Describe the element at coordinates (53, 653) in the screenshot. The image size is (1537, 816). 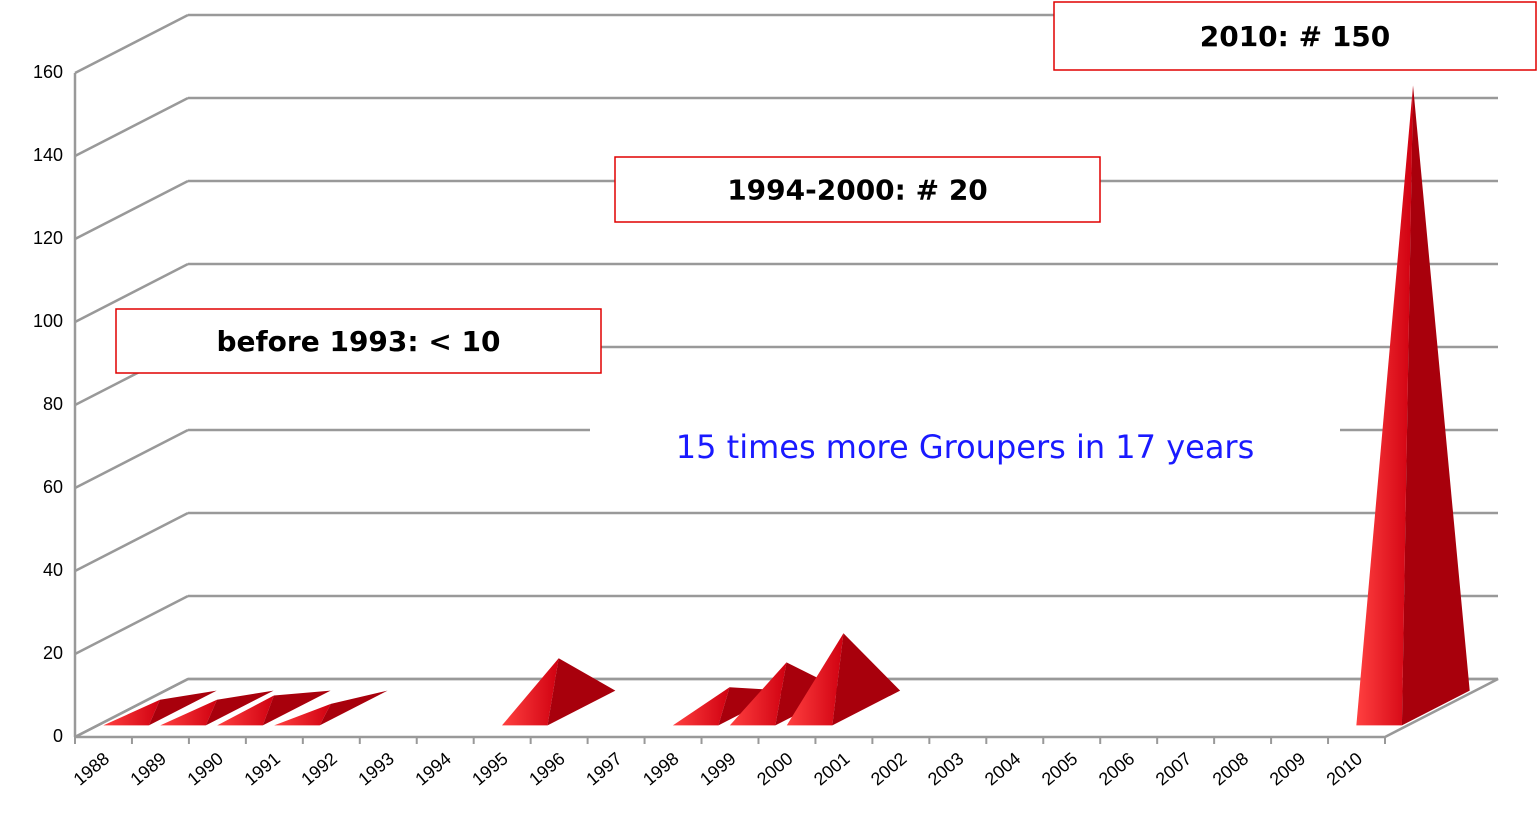
I see `y-tick-label: 20` at that location.